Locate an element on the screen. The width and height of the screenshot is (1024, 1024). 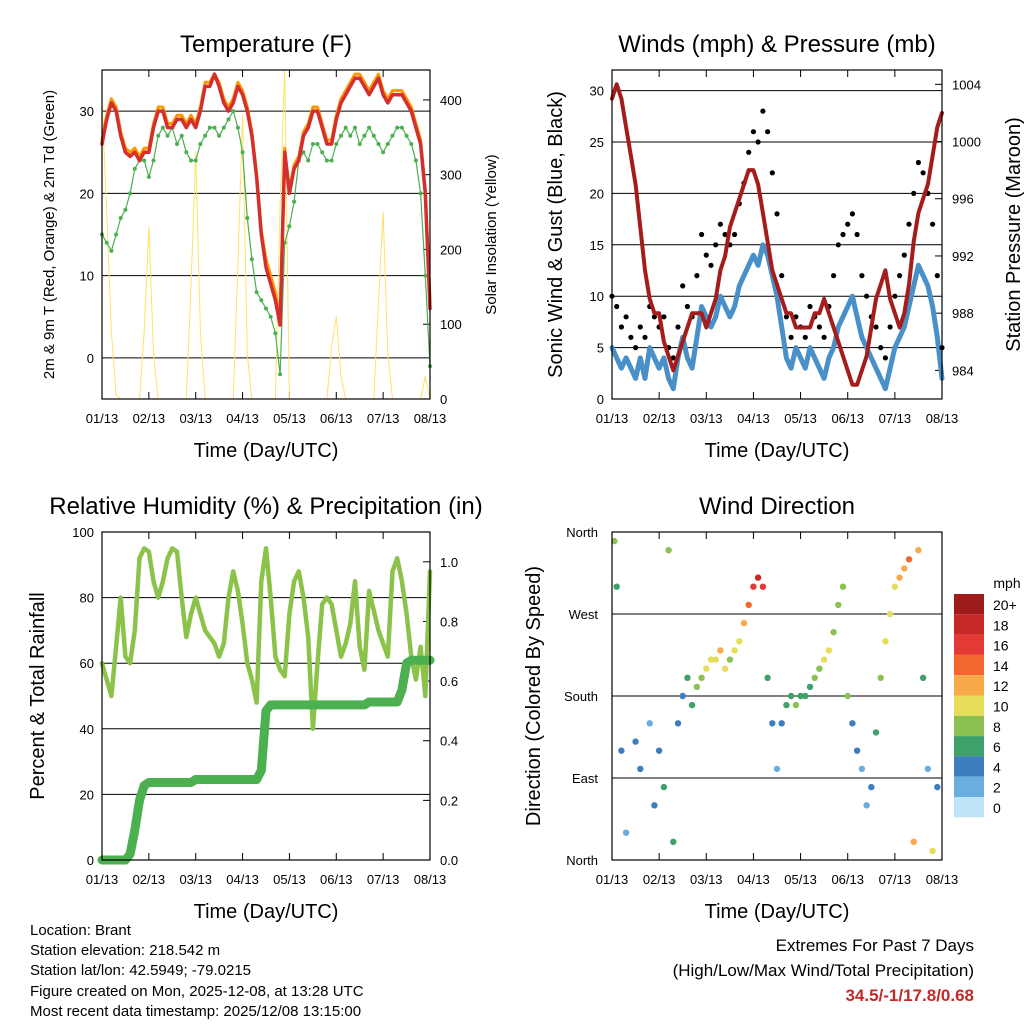
humidity-y2tick-label: 0.2 is located at coordinates (449, 800).